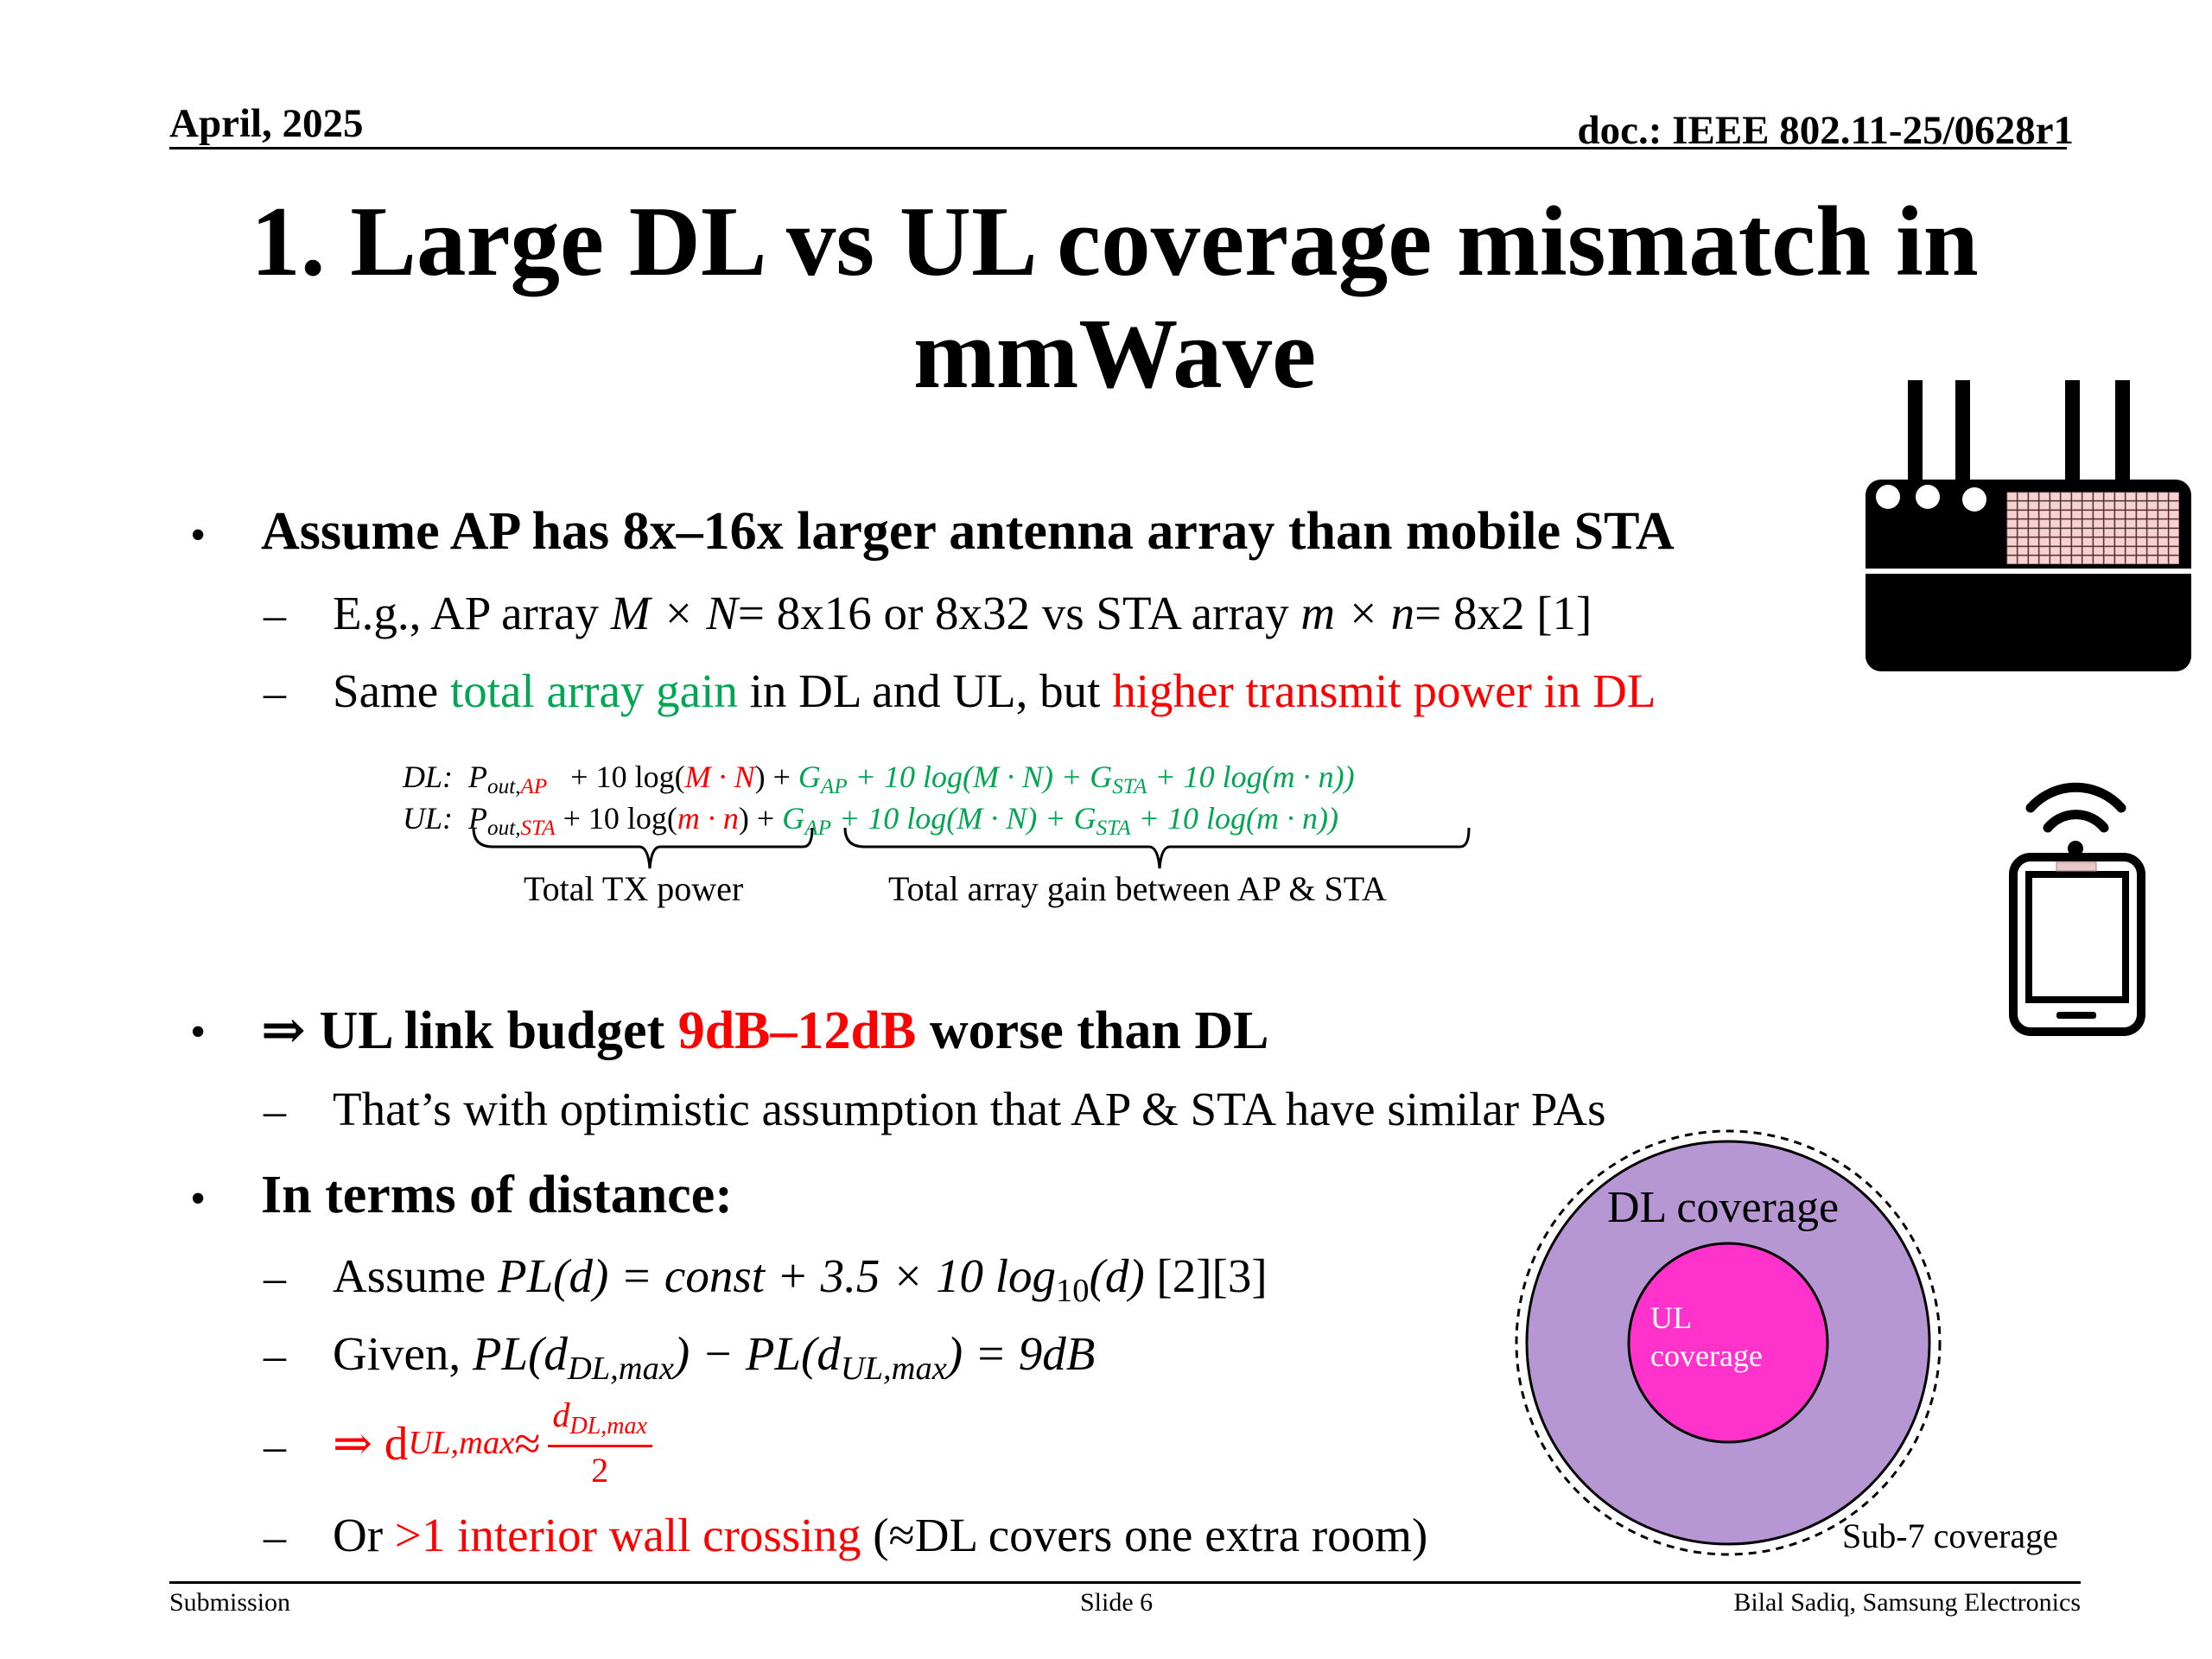  Describe the element at coordinates (971, 848) in the screenshot. I see `equation-braces` at that location.